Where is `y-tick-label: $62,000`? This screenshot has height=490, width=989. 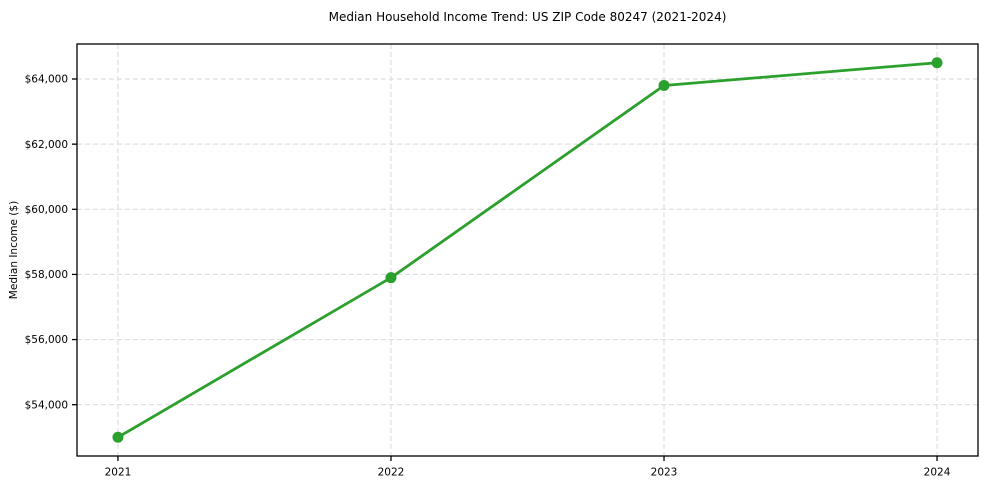
y-tick-label: $62,000 is located at coordinates (46, 145).